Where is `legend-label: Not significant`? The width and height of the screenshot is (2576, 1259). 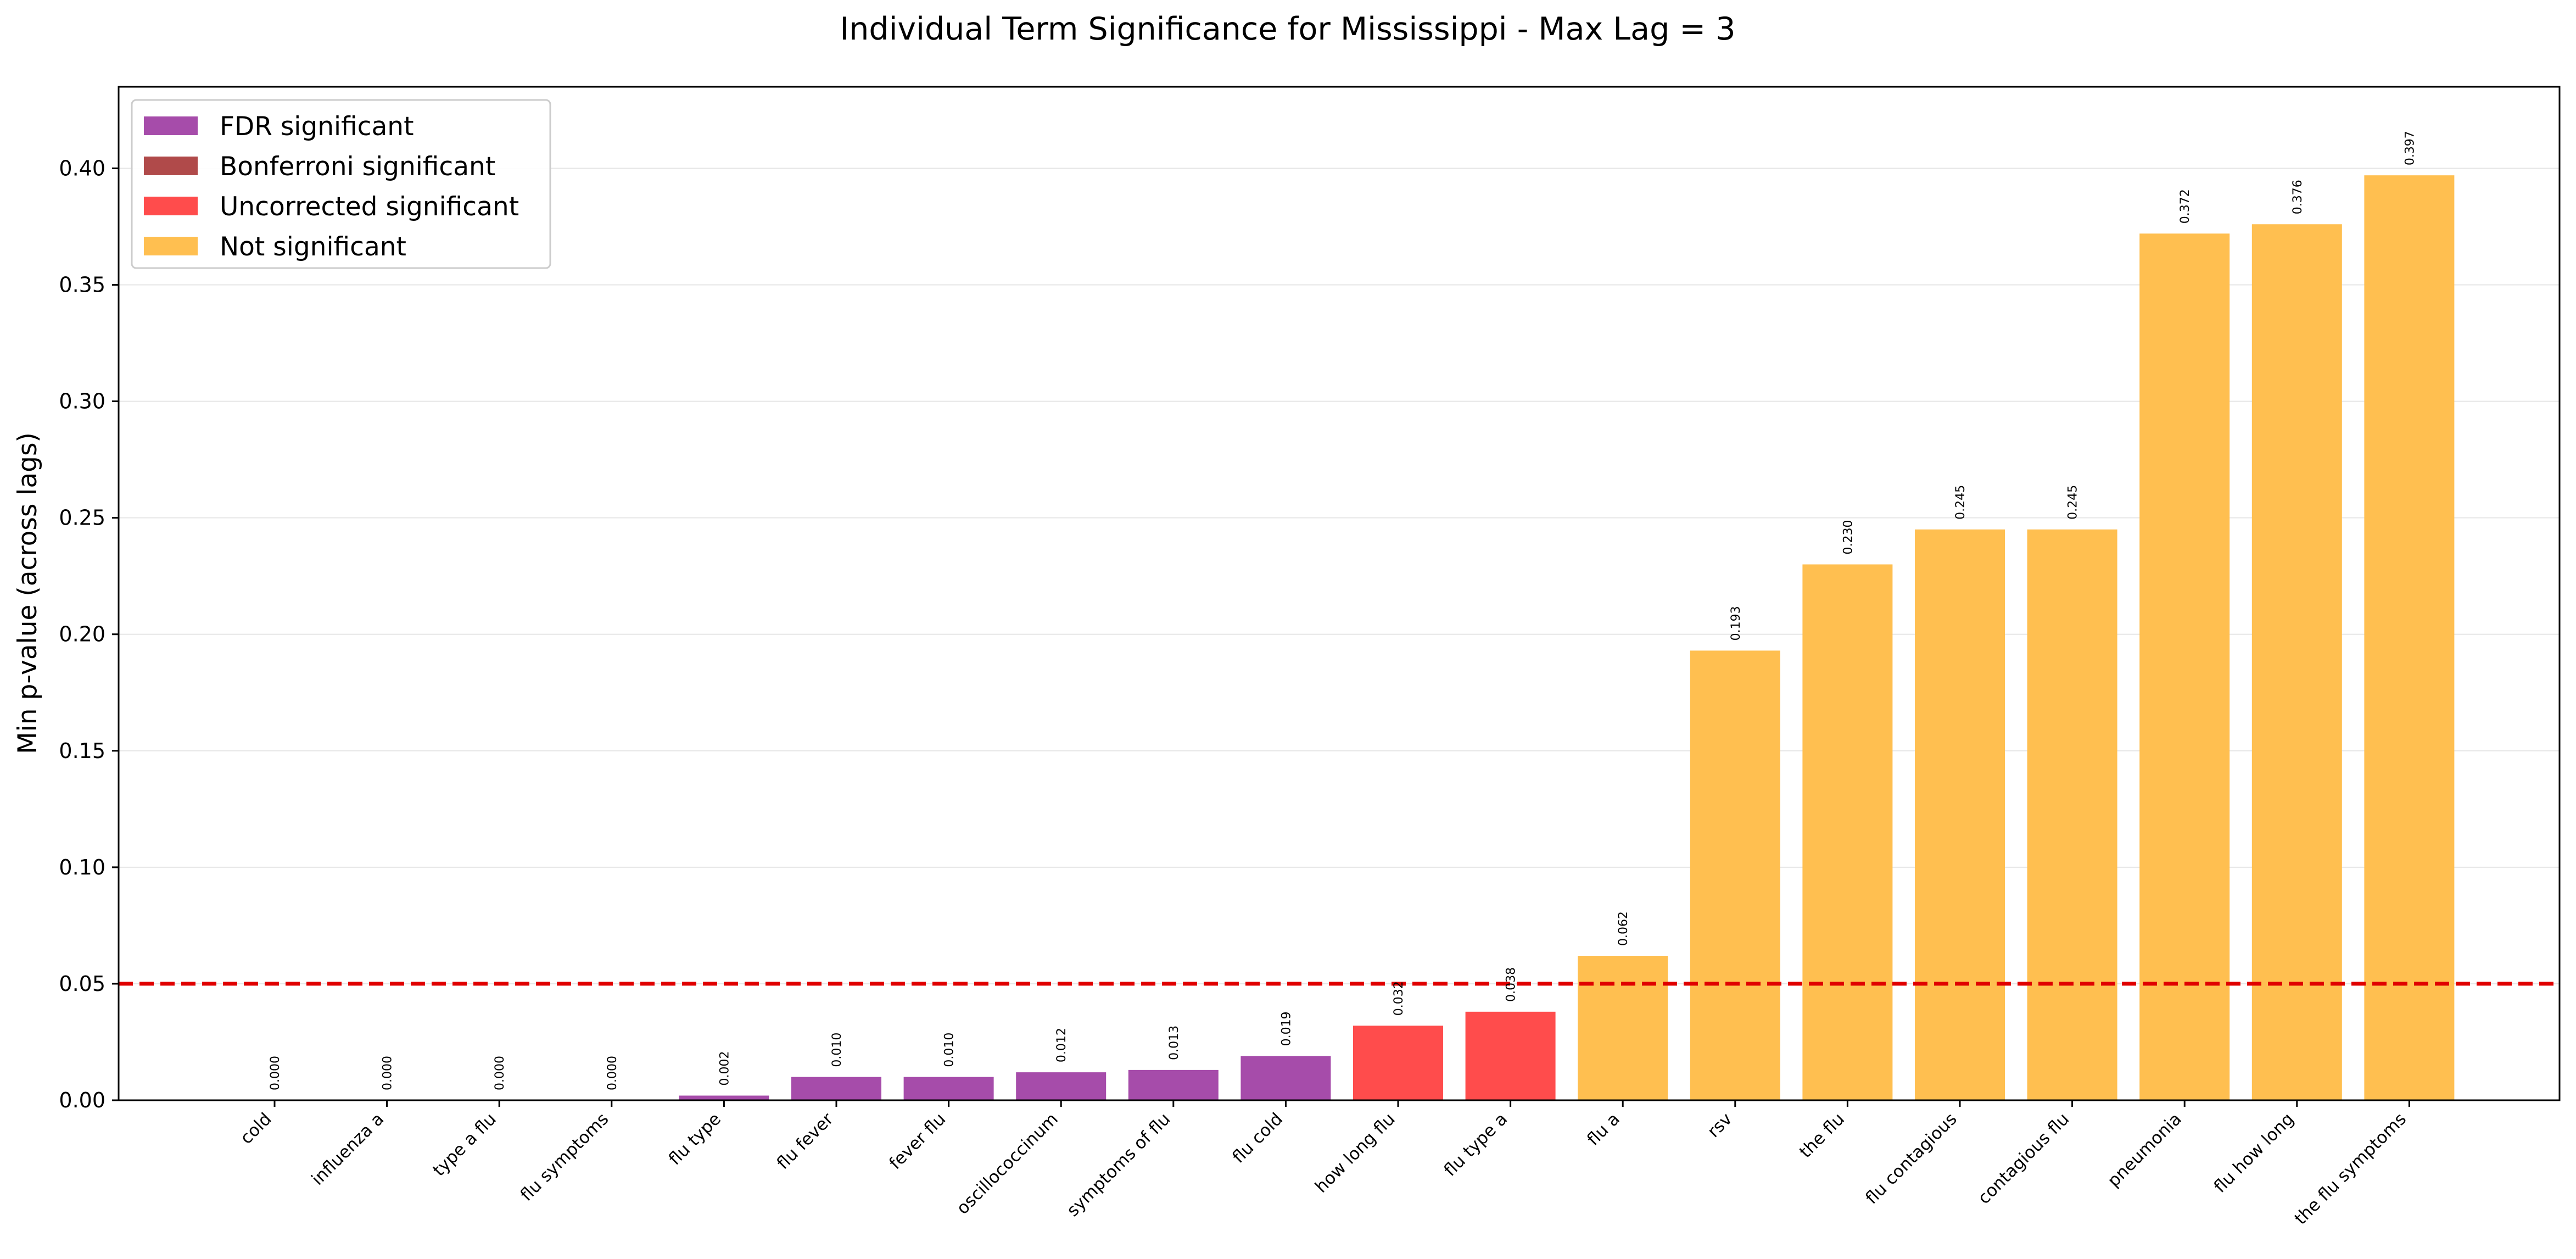
legend-label: Not significant is located at coordinates (313, 247).